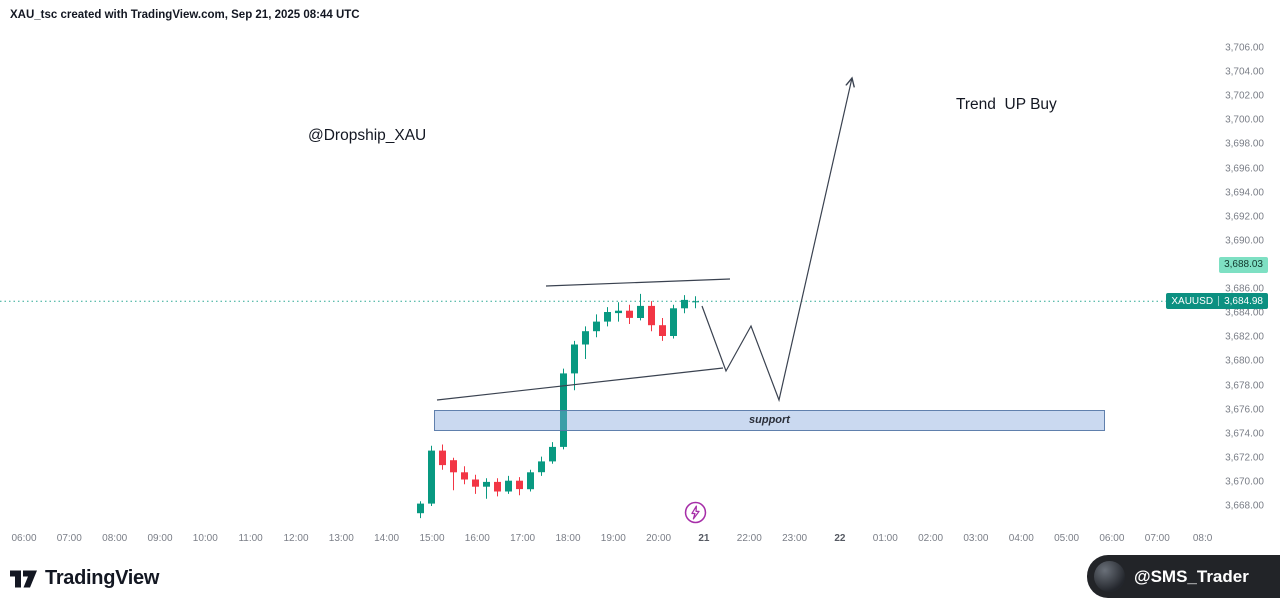 This screenshot has height=614, width=1280. Describe the element at coordinates (1244, 241) in the screenshot. I see `price-axis-label: 3,690.00` at that location.